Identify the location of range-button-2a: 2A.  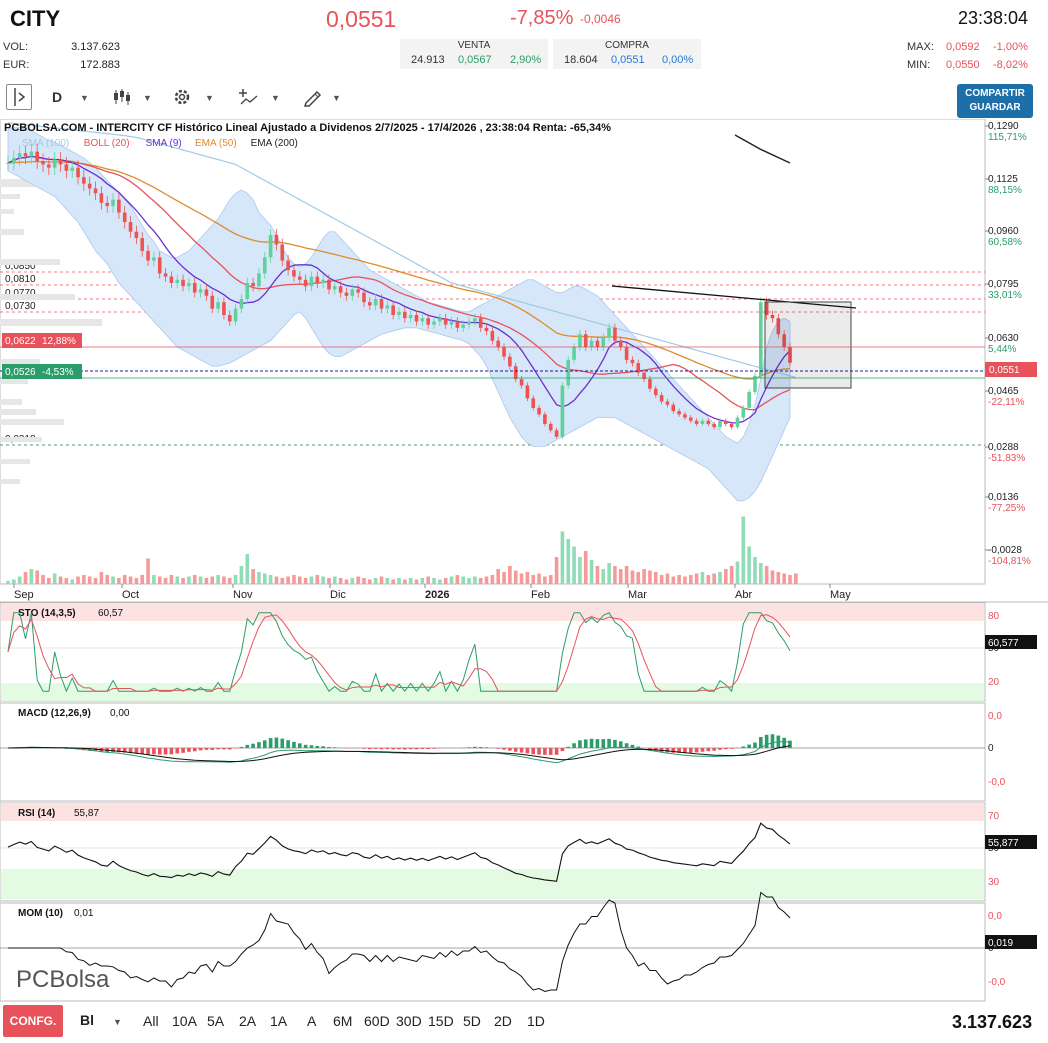
(248, 1021).